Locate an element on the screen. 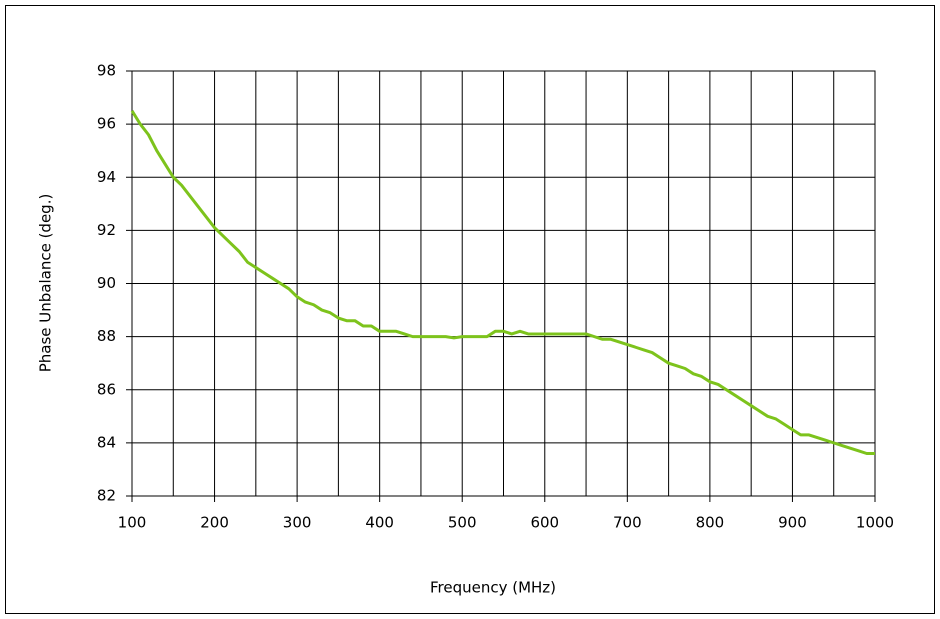 The width and height of the screenshot is (940, 619). y-tick-label: 82 is located at coordinates (106, 496).